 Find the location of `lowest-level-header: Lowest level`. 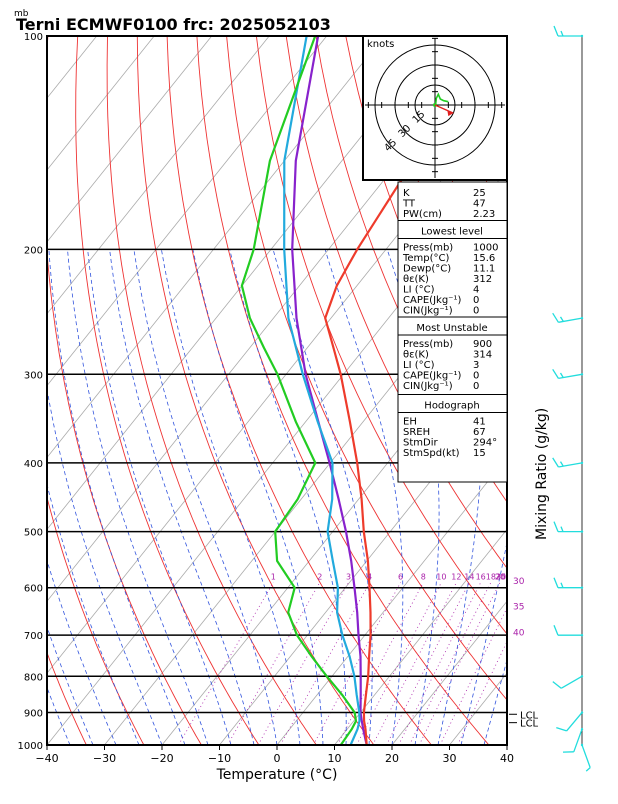

lowest-level-header: Lowest level is located at coordinates (452, 232).